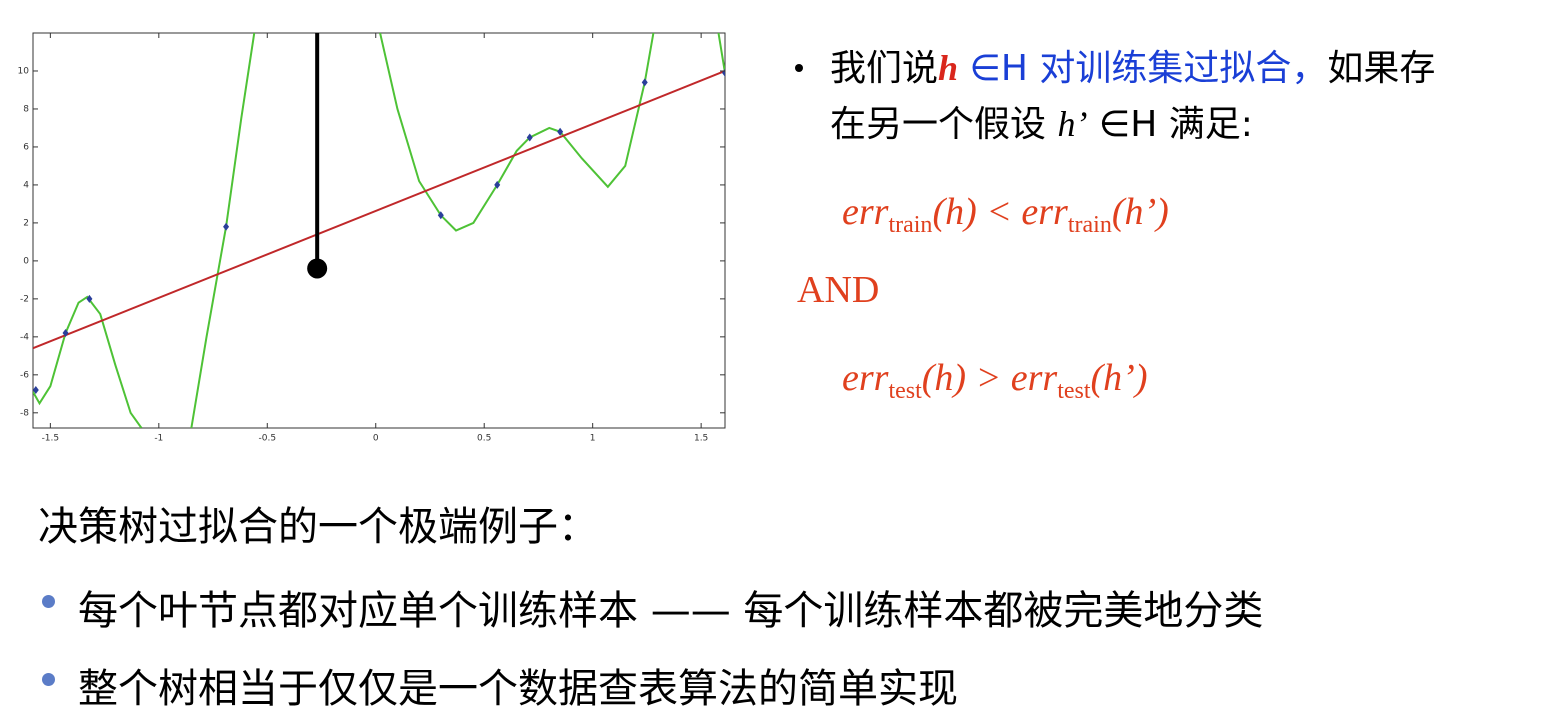  Describe the element at coordinates (1170, 124) in the screenshot. I see `text: ∈H 满足:` at that location.